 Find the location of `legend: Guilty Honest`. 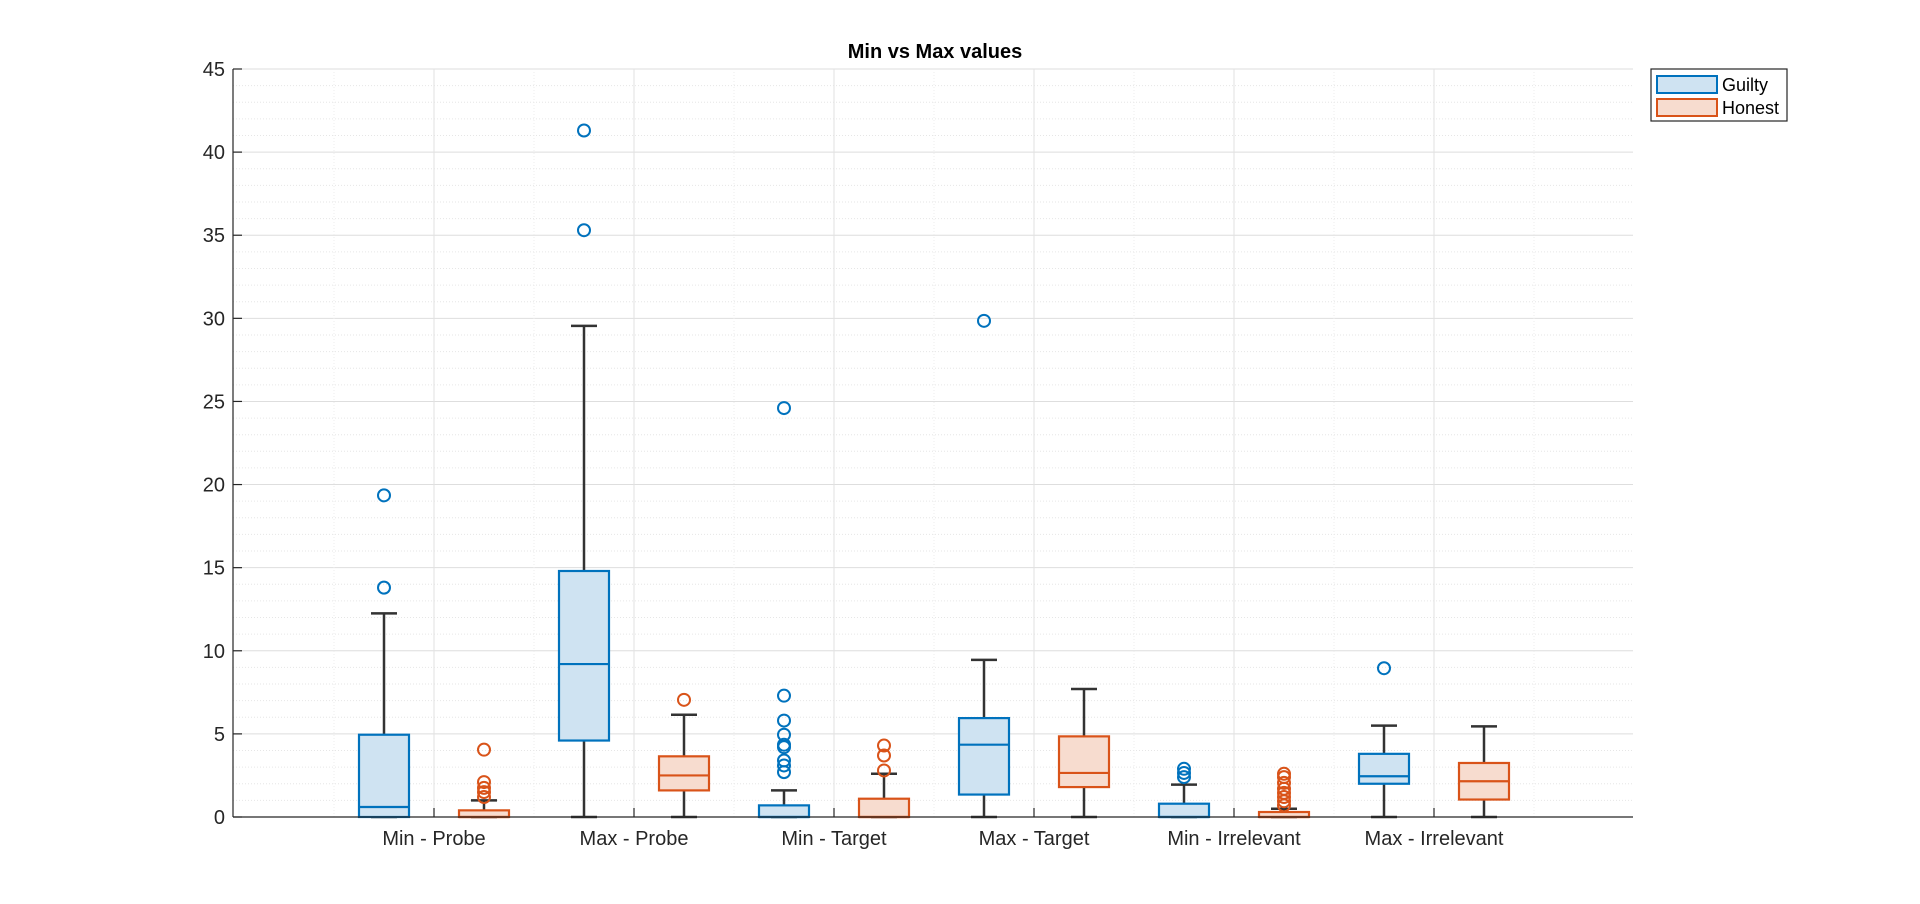

legend: Guilty Honest is located at coordinates (1719, 95).